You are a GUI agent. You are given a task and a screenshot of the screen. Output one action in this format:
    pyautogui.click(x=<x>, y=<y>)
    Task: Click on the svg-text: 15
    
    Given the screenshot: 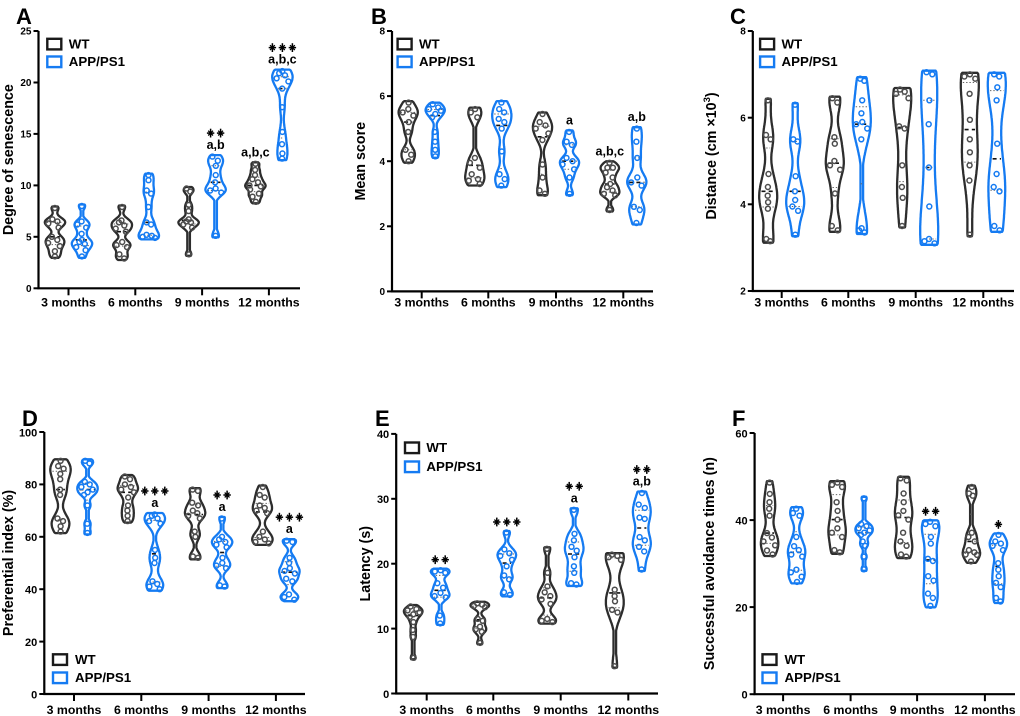 What is the action you would take?
    pyautogui.click(x=26, y=135)
    